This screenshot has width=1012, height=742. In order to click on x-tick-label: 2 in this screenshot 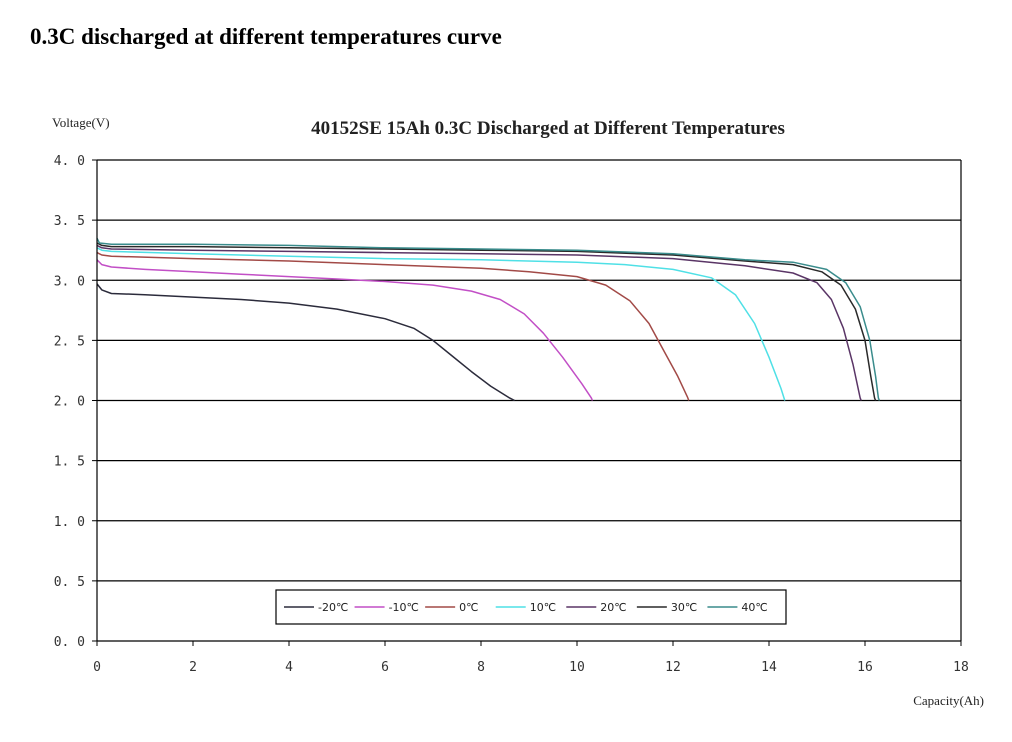, I will do `click(193, 667)`.